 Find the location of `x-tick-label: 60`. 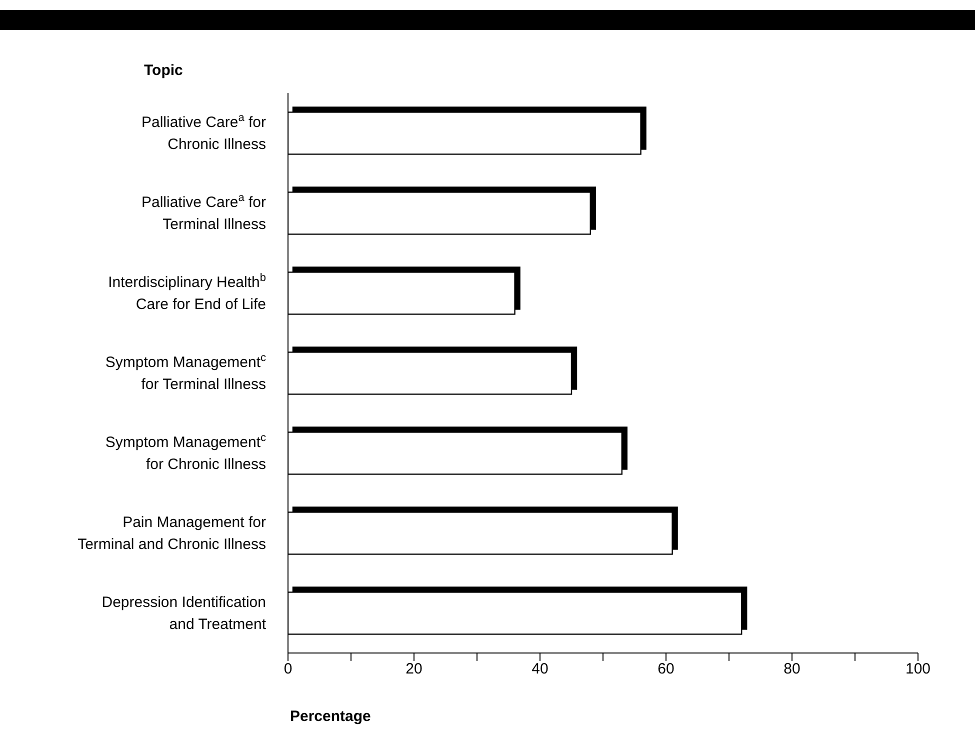

x-tick-label: 60 is located at coordinates (666, 669).